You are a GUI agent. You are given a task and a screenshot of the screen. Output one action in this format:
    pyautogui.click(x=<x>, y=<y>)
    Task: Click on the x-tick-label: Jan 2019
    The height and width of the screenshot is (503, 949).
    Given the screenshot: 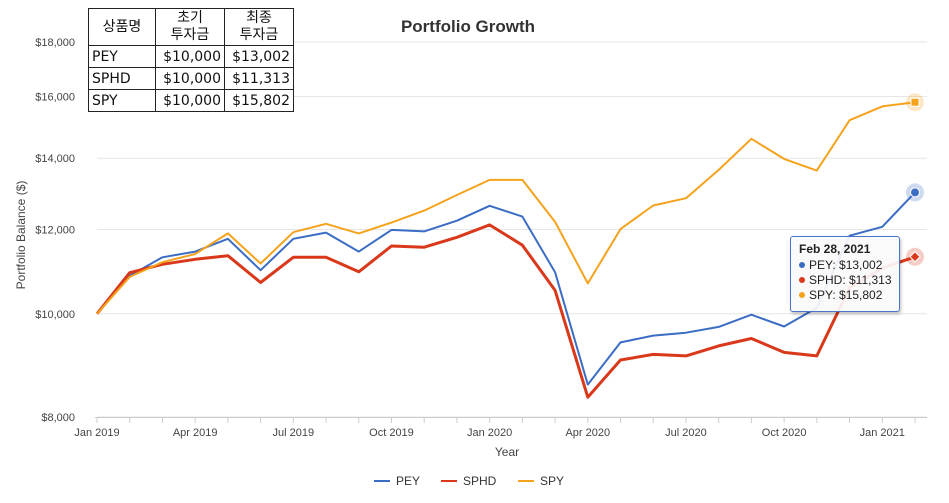 What is the action you would take?
    pyautogui.click(x=96, y=433)
    